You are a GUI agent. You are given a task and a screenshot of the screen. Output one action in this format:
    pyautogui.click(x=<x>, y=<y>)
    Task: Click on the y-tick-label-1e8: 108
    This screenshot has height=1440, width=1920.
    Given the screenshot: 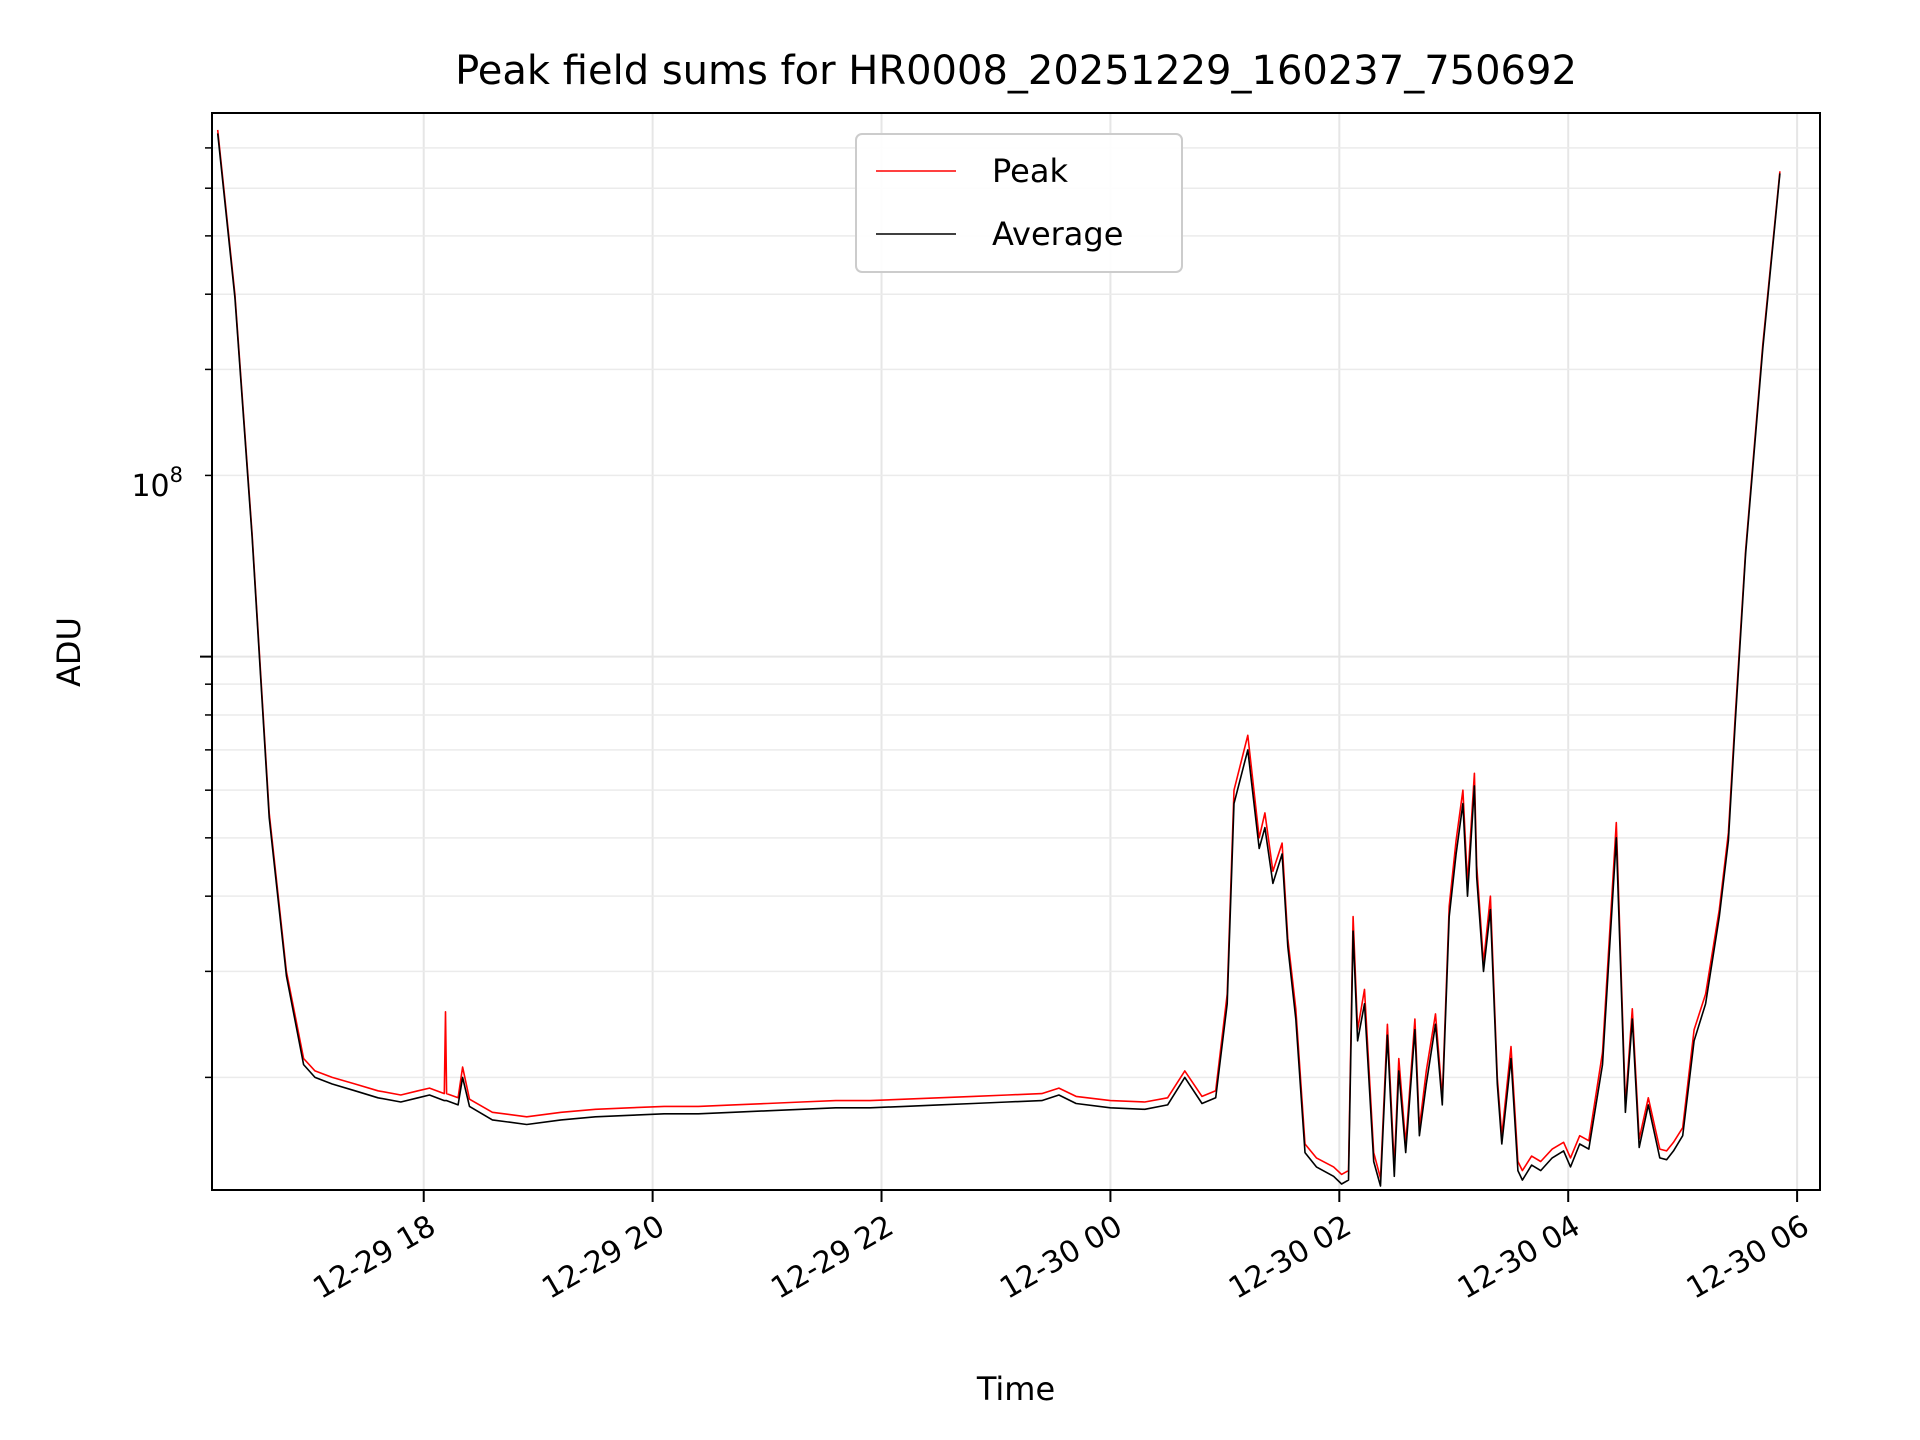 What is the action you would take?
    pyautogui.click(x=157, y=483)
    